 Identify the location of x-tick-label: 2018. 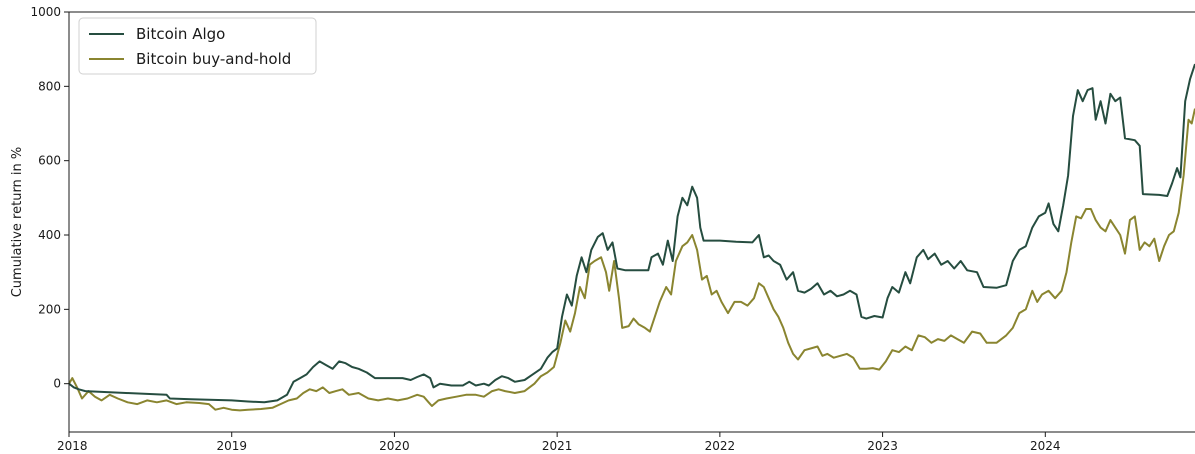
(72, 446).